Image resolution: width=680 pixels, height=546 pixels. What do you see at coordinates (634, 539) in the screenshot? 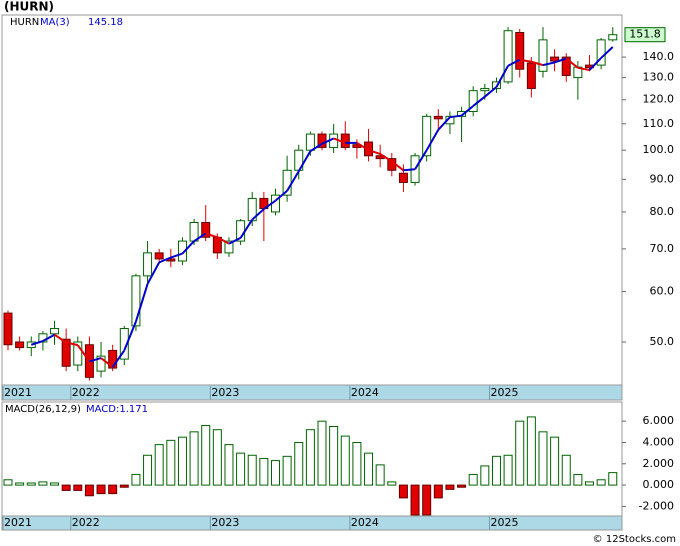
I see `footer: © 12Stocks.com` at bounding box center [634, 539].